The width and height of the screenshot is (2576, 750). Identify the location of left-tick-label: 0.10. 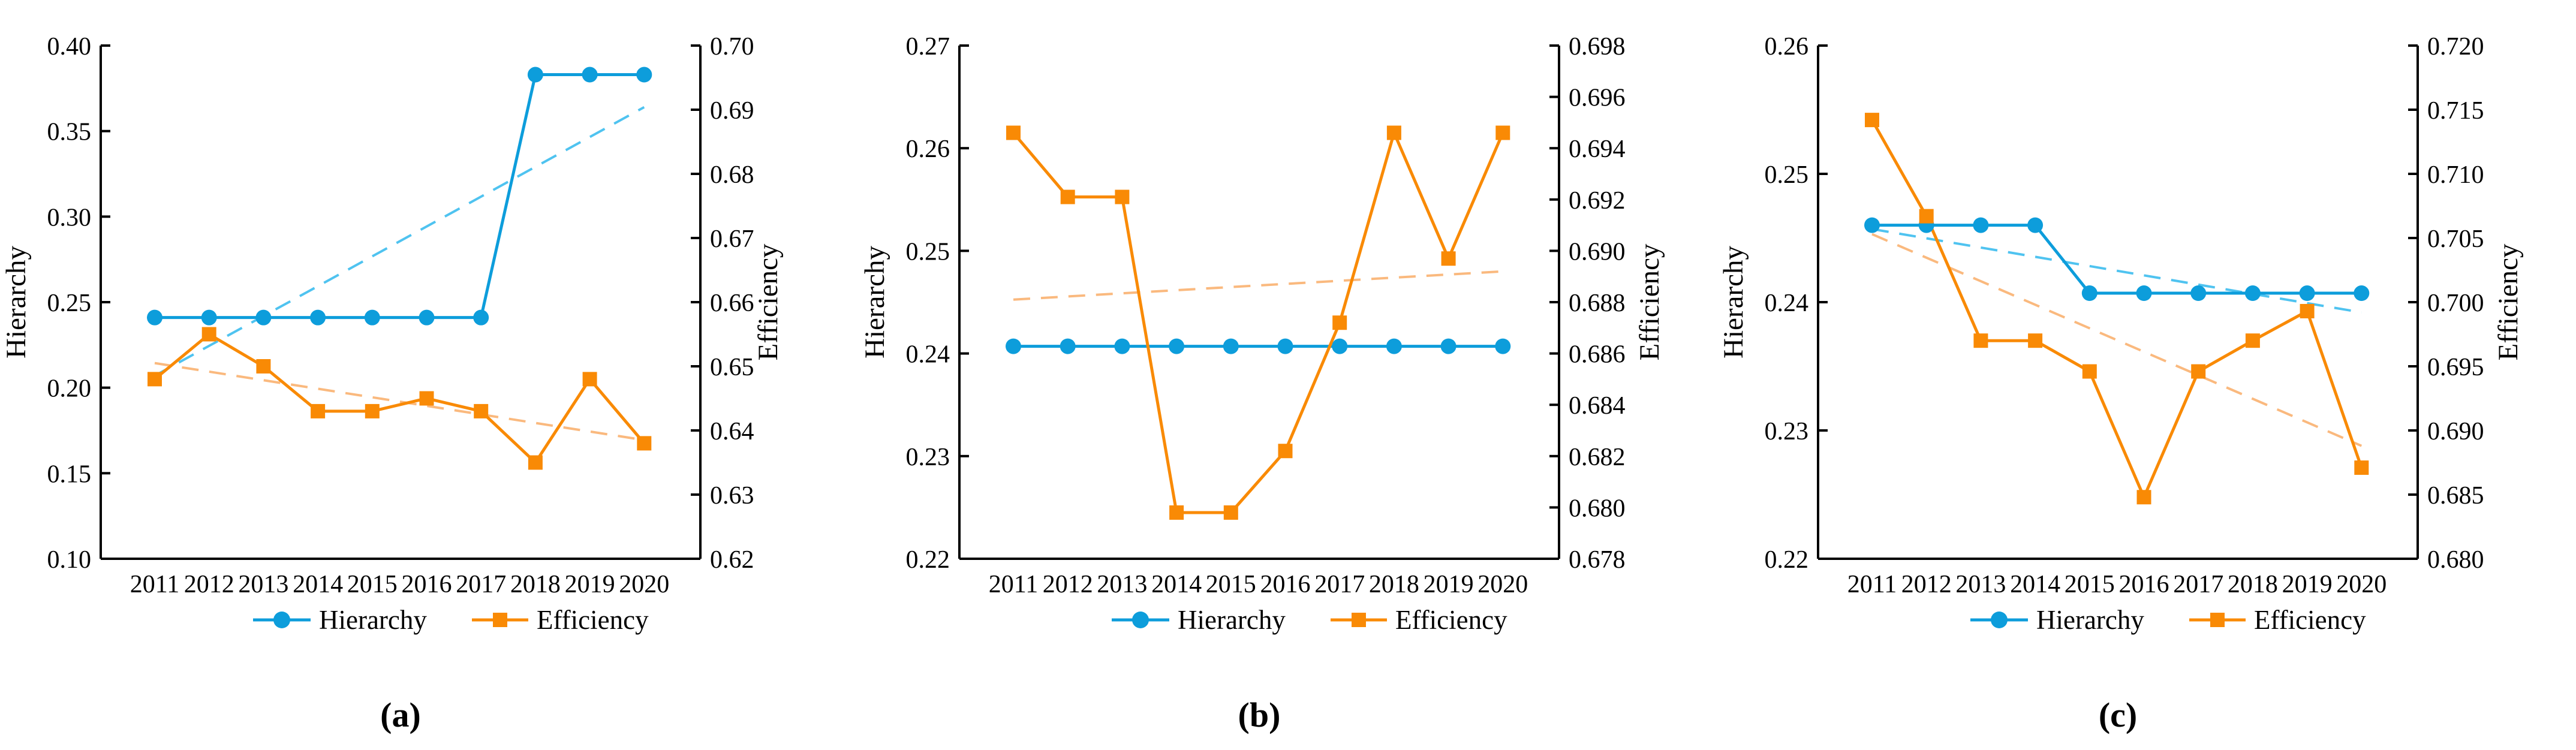
(69, 560).